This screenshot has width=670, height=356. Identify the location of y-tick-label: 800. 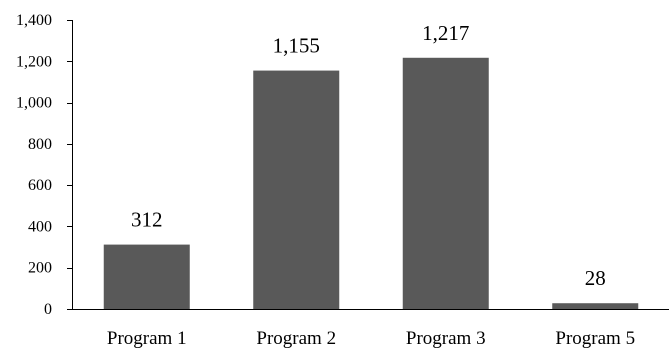
(40, 144).